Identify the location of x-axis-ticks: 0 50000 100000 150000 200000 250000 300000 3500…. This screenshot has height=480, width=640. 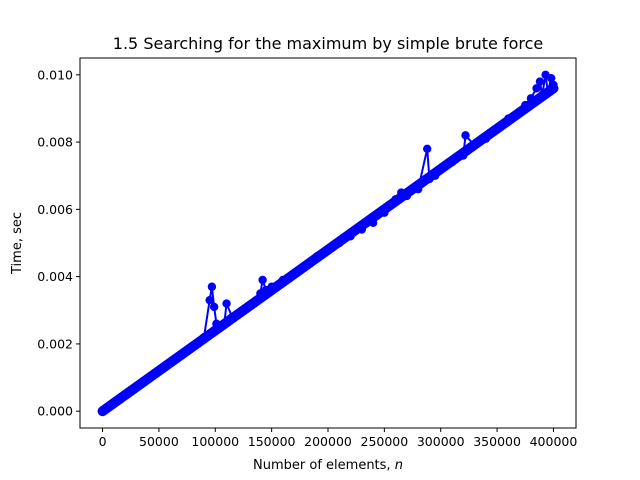
(338, 438).